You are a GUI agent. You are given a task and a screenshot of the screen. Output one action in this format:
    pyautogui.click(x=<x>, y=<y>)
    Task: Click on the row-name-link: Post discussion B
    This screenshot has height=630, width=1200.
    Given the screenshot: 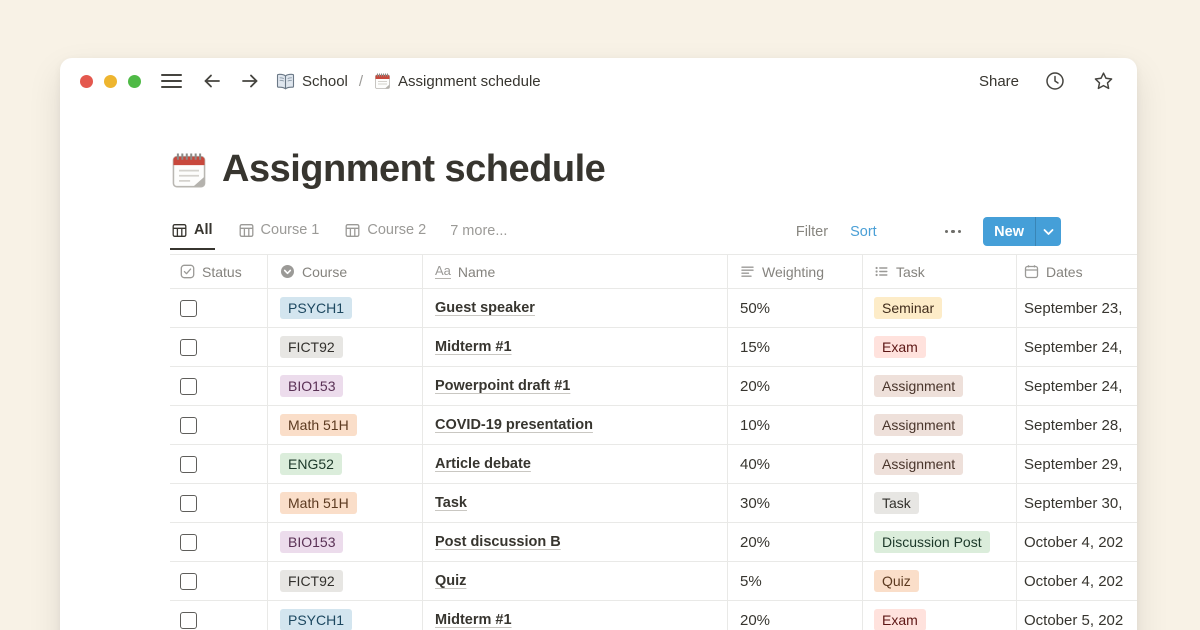 What is the action you would take?
    pyautogui.click(x=498, y=542)
    